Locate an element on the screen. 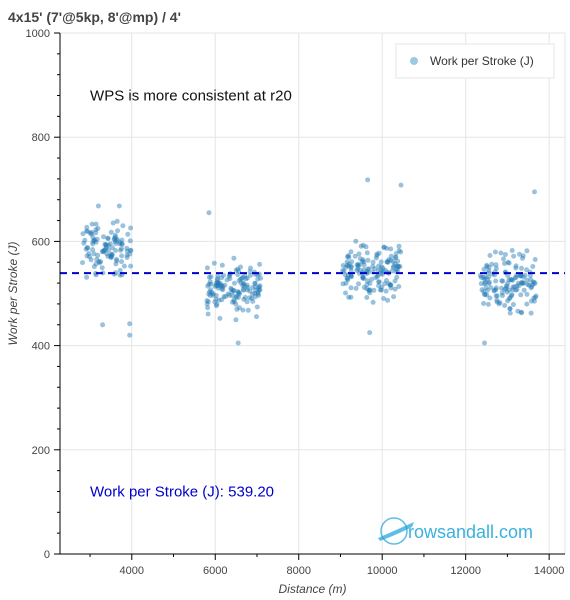 This screenshot has width=570, height=600. y-ticks: 0 200 400 600 800 1000 is located at coordinates (43, 294).